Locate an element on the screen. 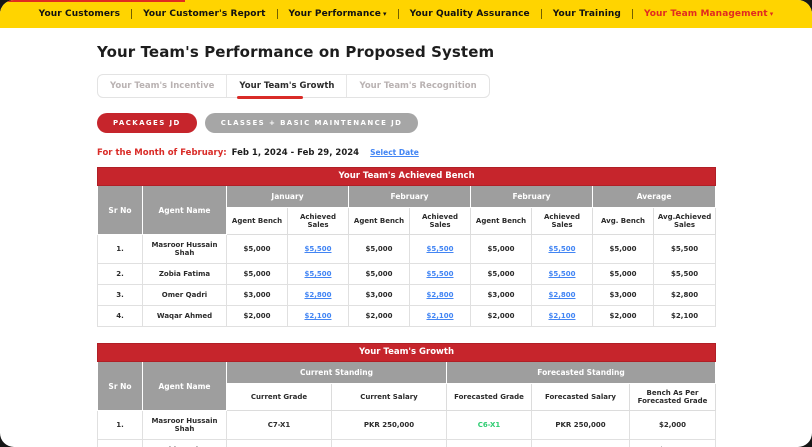 The width and height of the screenshot is (812, 447). group-header-january: January is located at coordinates (287, 196).